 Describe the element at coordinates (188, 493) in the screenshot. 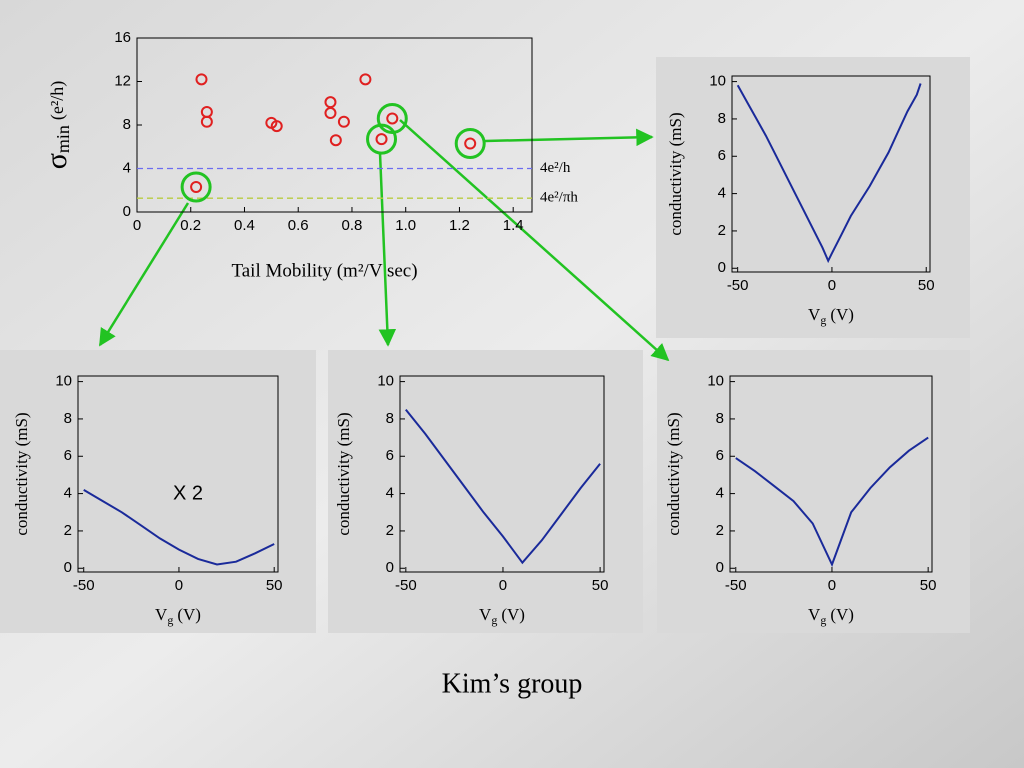

I see `annotation: X 2` at that location.